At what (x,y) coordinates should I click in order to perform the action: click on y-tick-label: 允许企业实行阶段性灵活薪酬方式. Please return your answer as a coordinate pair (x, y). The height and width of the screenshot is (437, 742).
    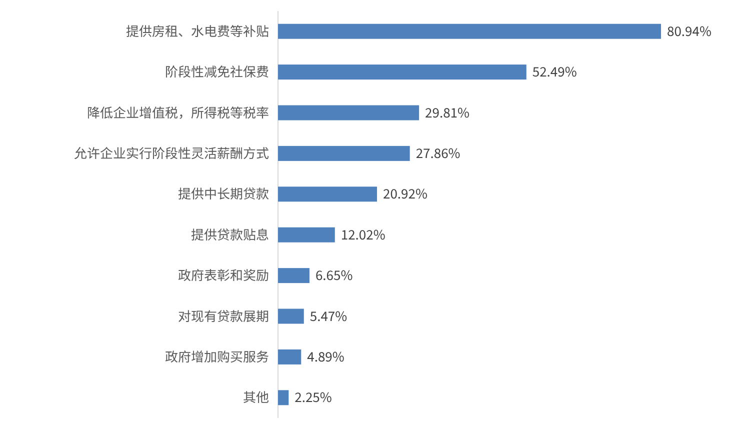
    Looking at the image, I should click on (171, 152).